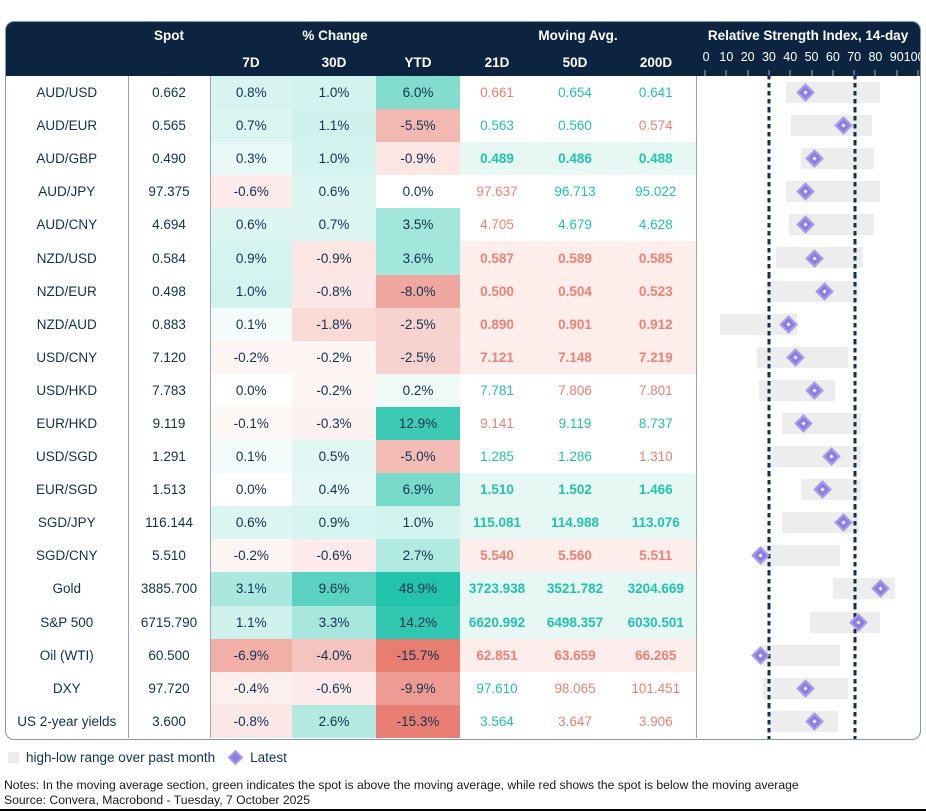 The image size is (926, 811). Describe the element at coordinates (334, 589) in the screenshot. I see `pct-change-30d: 9.6%` at that location.